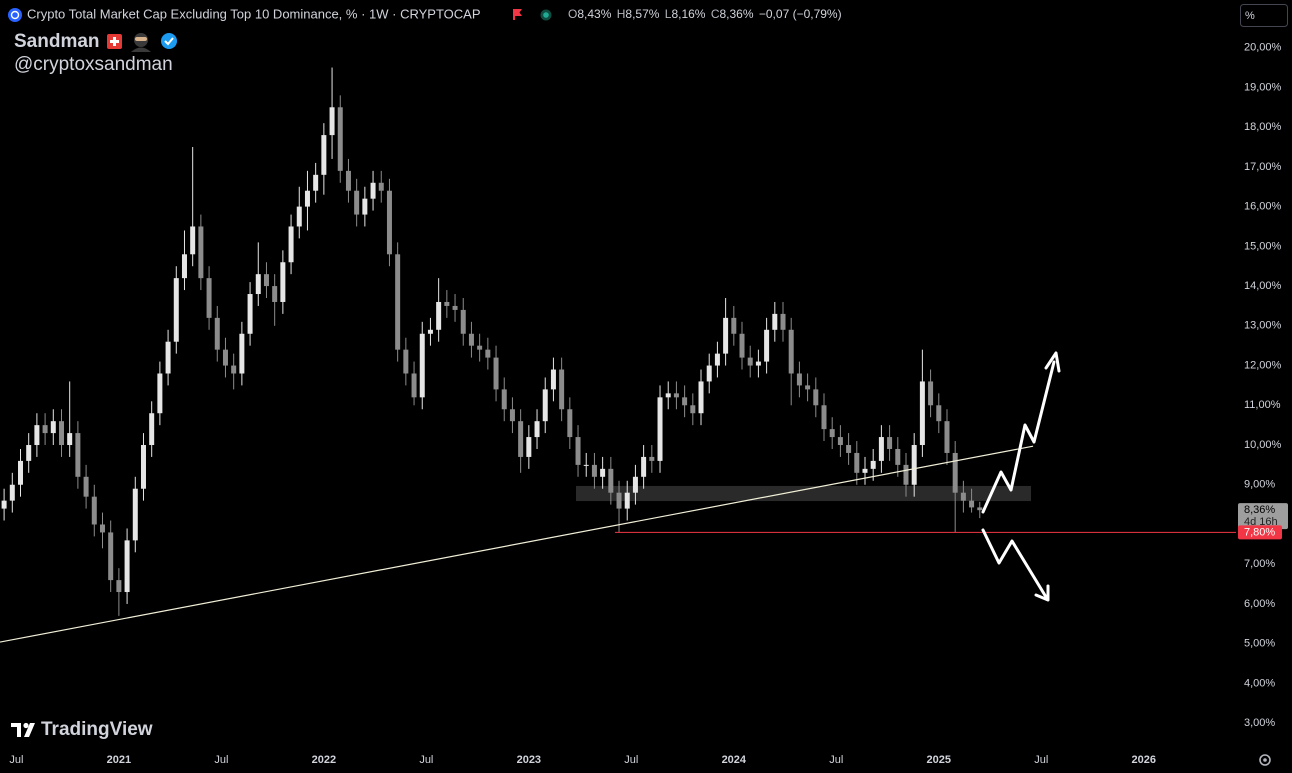 The image size is (1292, 773). I want to click on x-tick-label: 2021, so click(119, 760).